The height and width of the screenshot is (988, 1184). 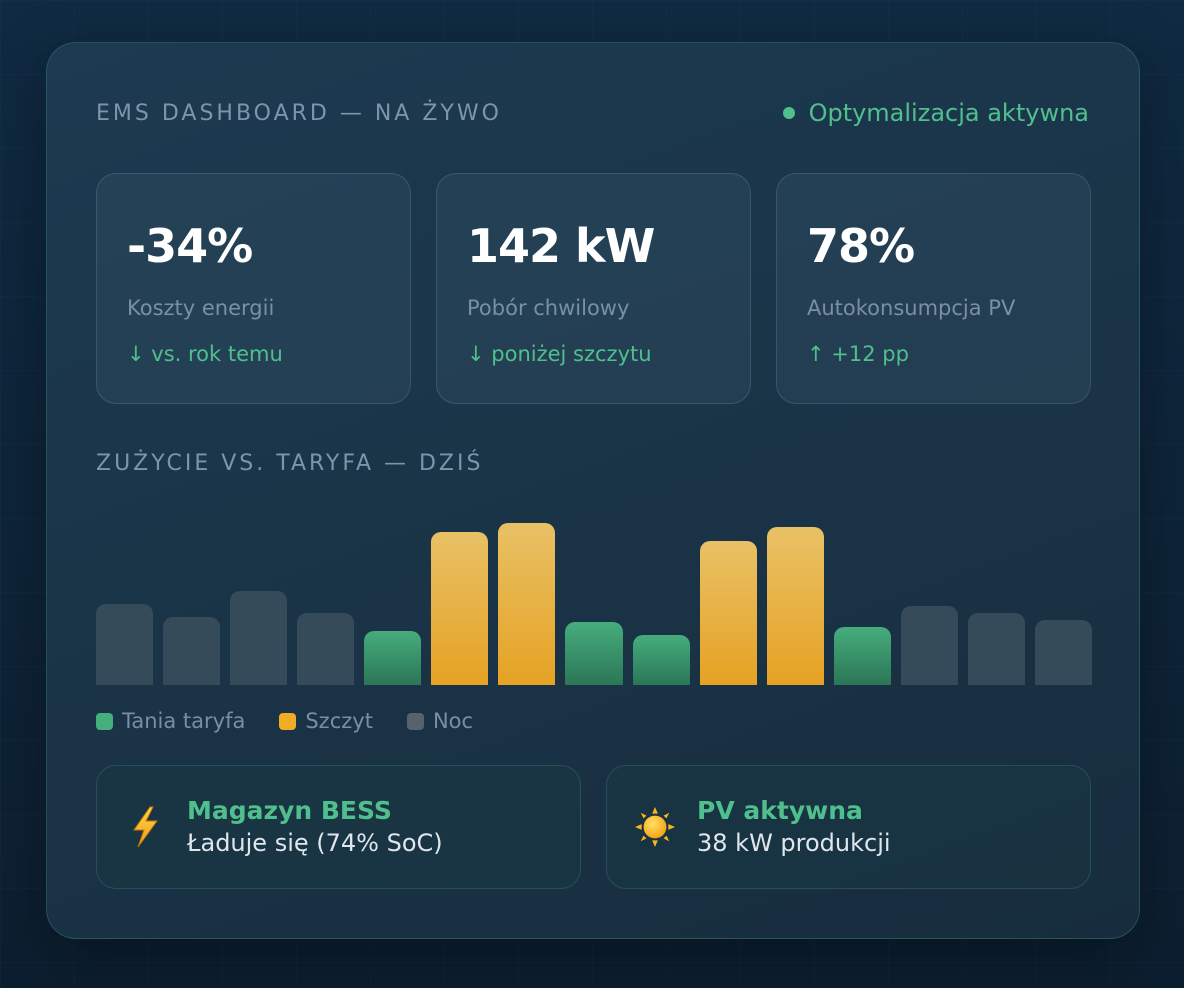 What do you see at coordinates (299, 113) in the screenshot?
I see `page-title: EMS DASHBOARD — NA ŻYWO` at bounding box center [299, 113].